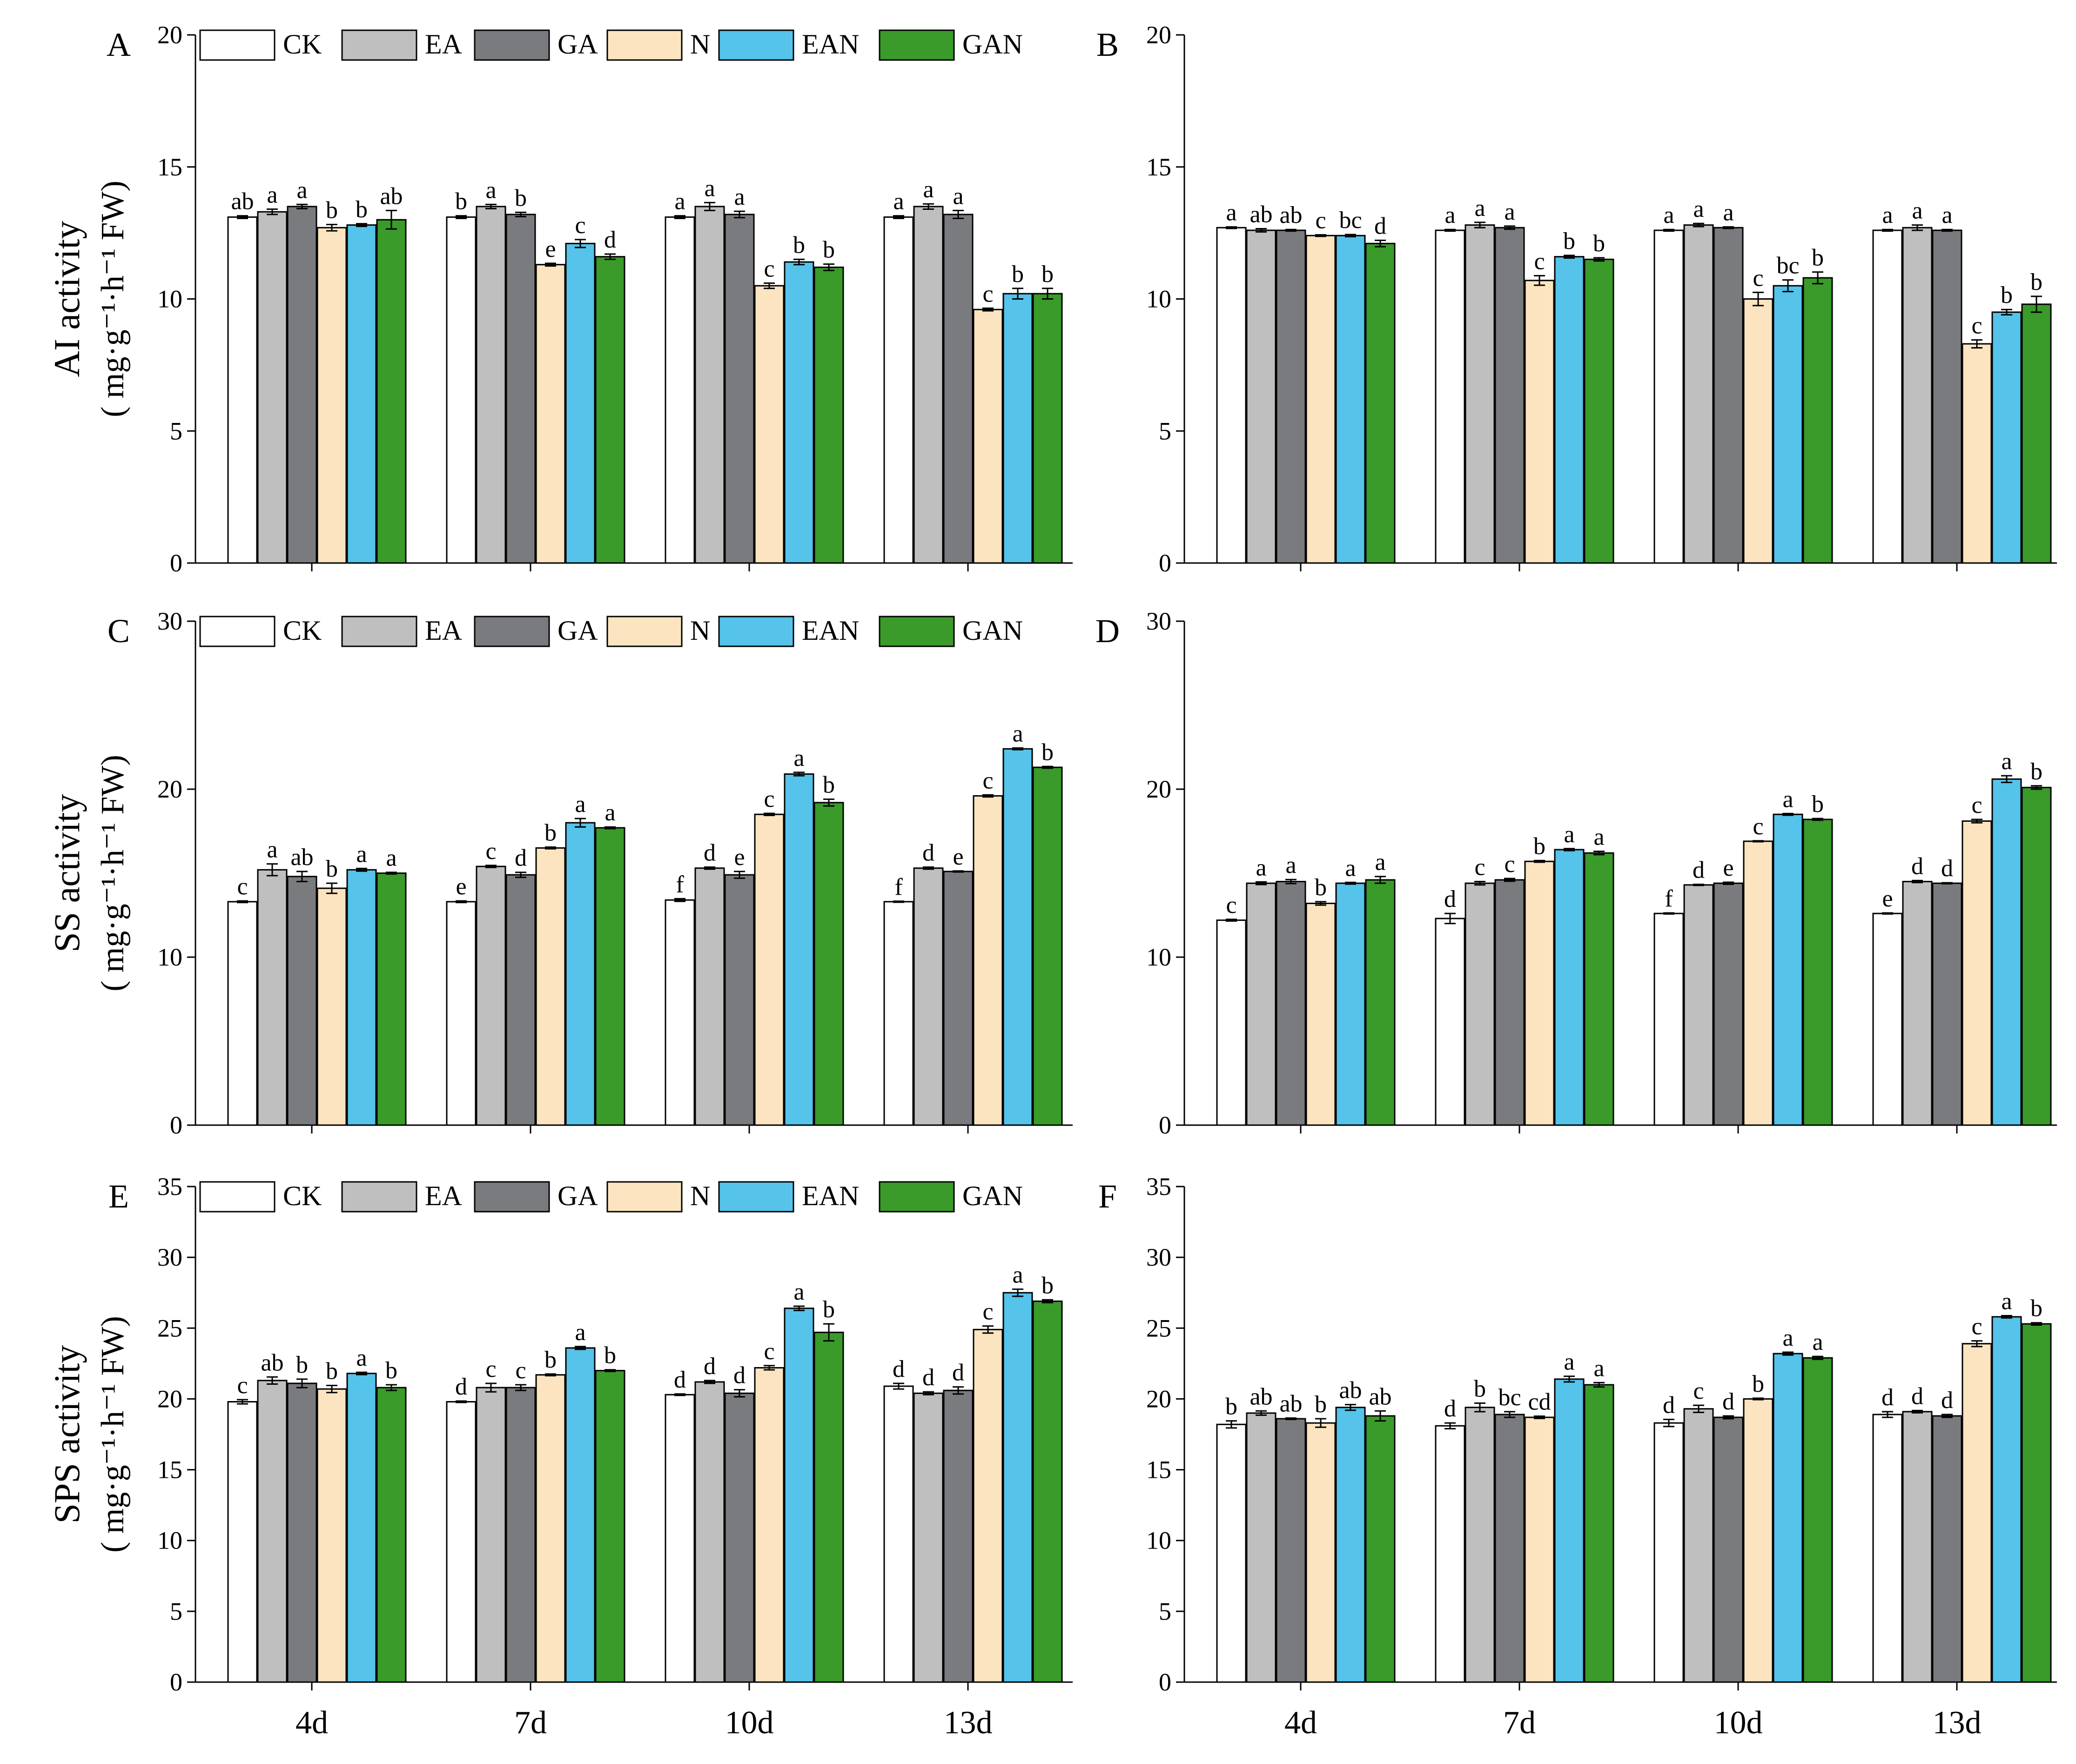 The width and height of the screenshot is (2076, 1764). What do you see at coordinates (1107, 44) in the screenshot?
I see `panel-letter: B` at bounding box center [1107, 44].